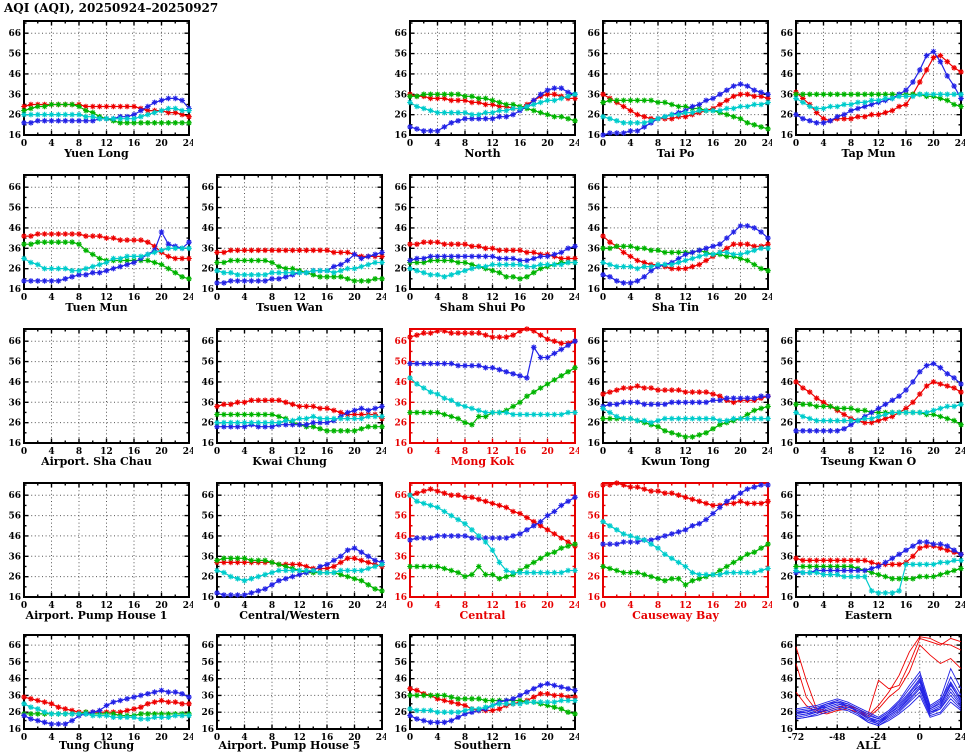 The width and height of the screenshot is (965, 755). Describe the element at coordinates (96, 89) in the screenshot. I see `chart-yuen-long: 0 4 8 12 16 20 24 16 26 36 46 56 66 Yuen Long` at that location.